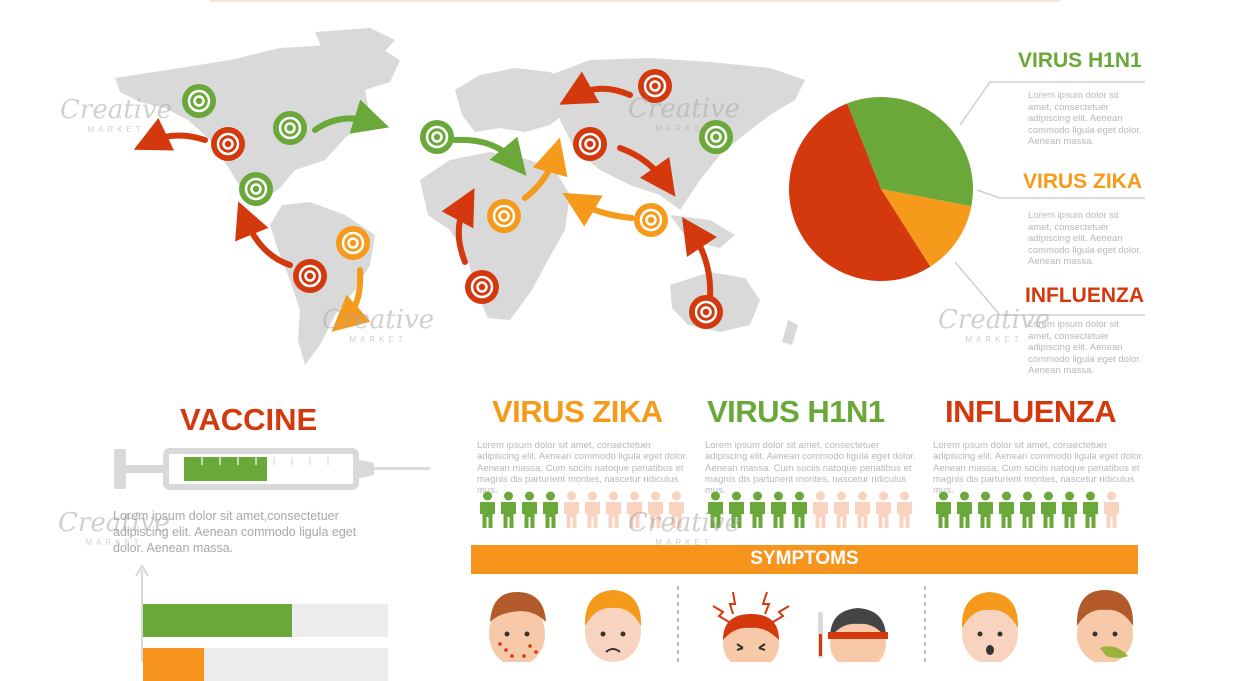  I want to click on people-row-zika, so click(582, 512).